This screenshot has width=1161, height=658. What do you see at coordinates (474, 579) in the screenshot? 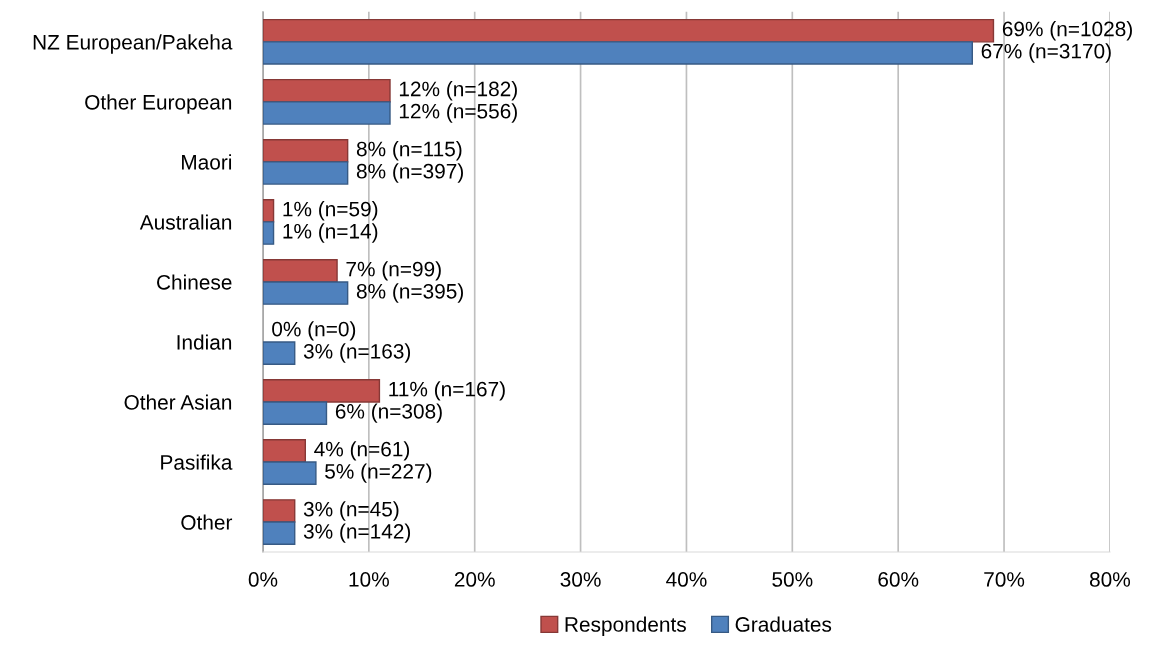
I see `x-tick-label: 20%` at bounding box center [474, 579].